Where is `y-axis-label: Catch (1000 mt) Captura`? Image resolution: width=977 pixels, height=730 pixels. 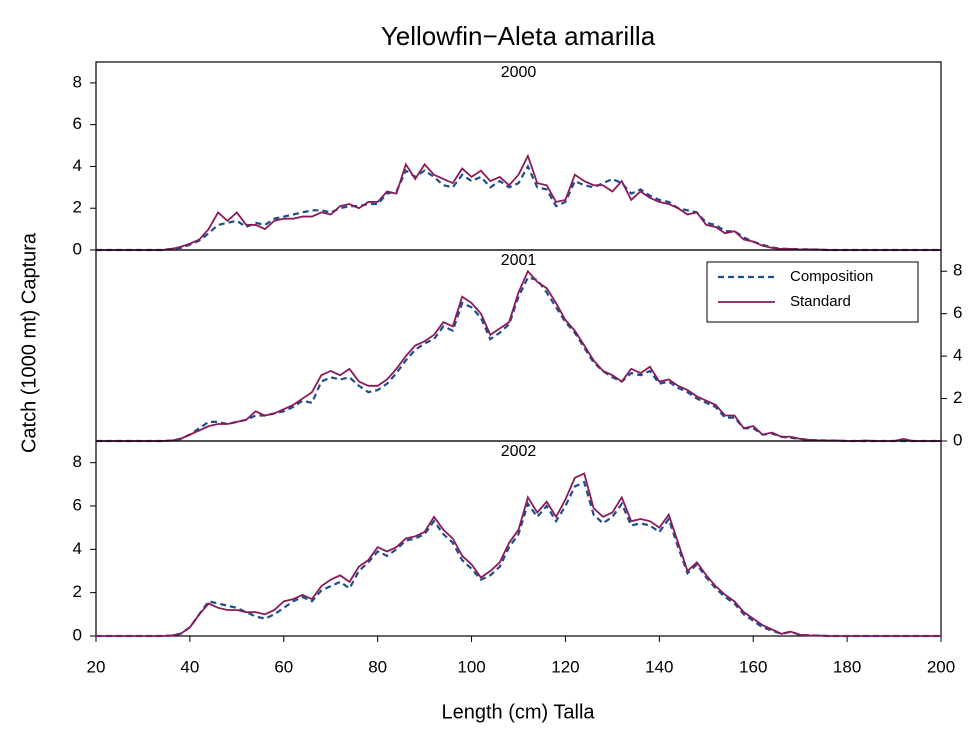
y-axis-label: Catch (1000 mt) Captura is located at coordinates (29, 342).